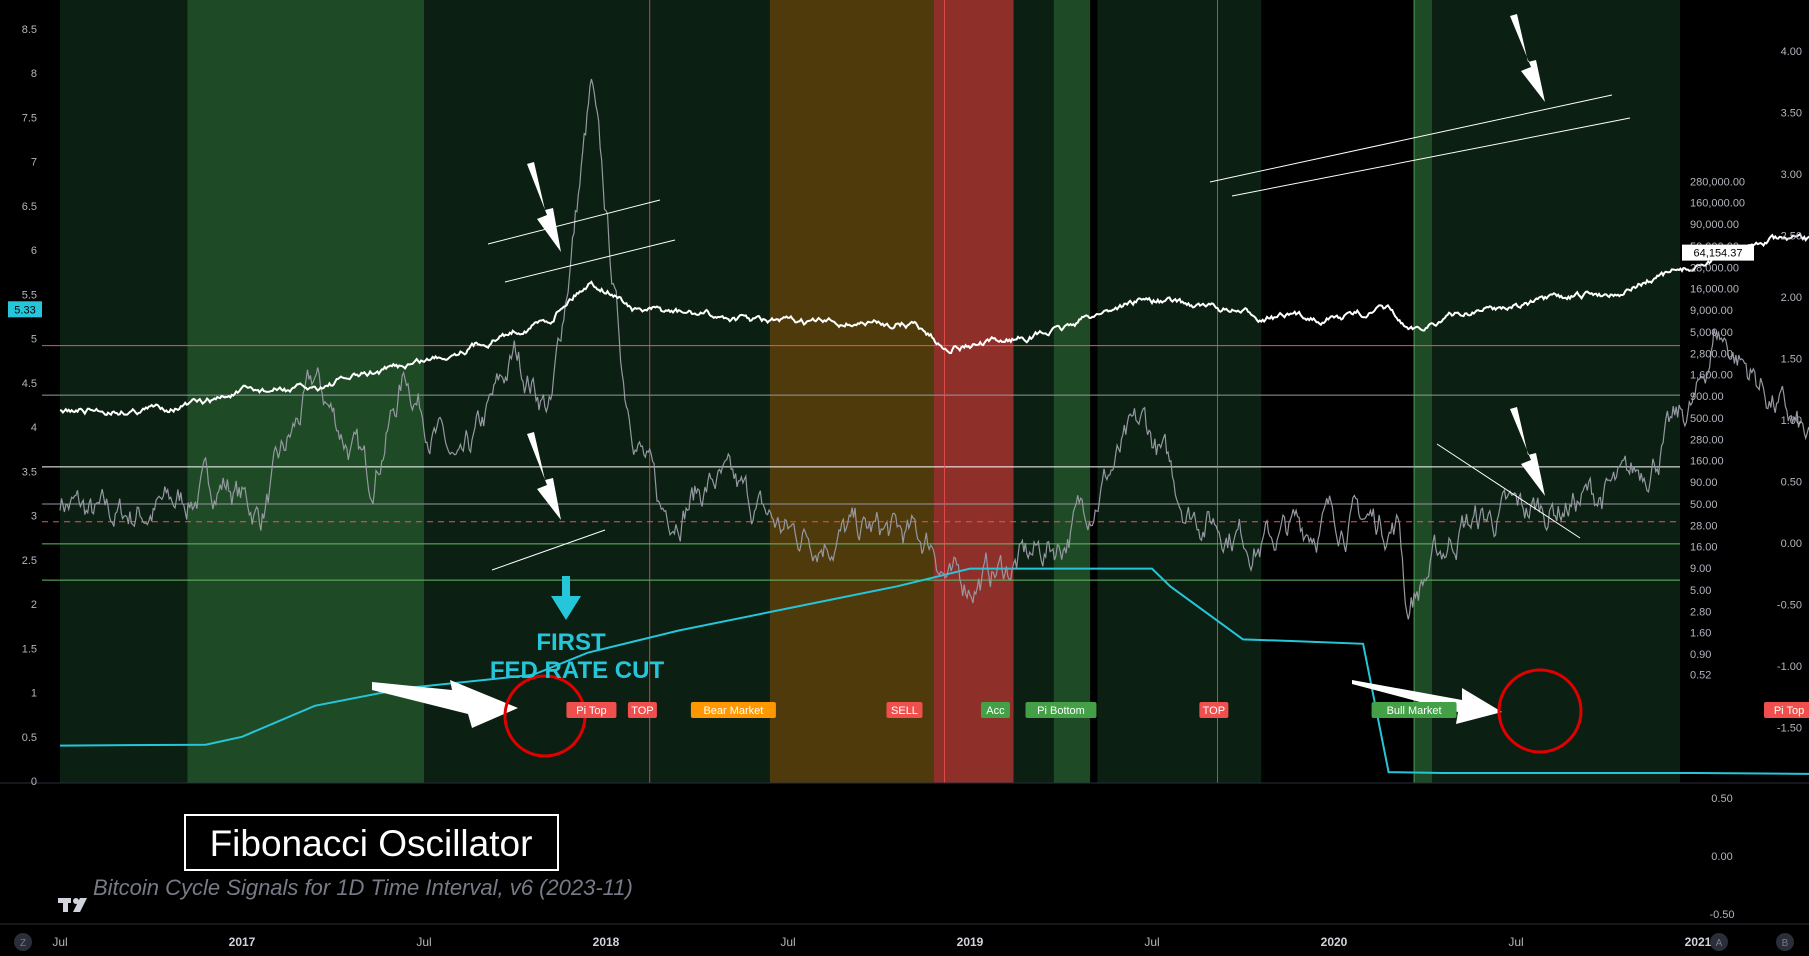 Image resolution: width=1809 pixels, height=956 pixels. Describe the element at coordinates (1540, 711) in the screenshot. I see `highlight-circle` at that location.